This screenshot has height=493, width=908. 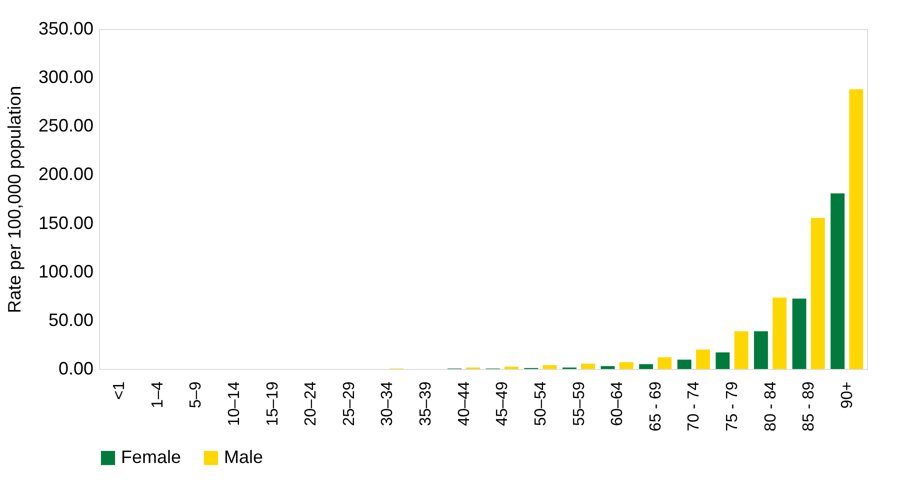 I want to click on x-tick-label: 50–54, so click(x=541, y=403).